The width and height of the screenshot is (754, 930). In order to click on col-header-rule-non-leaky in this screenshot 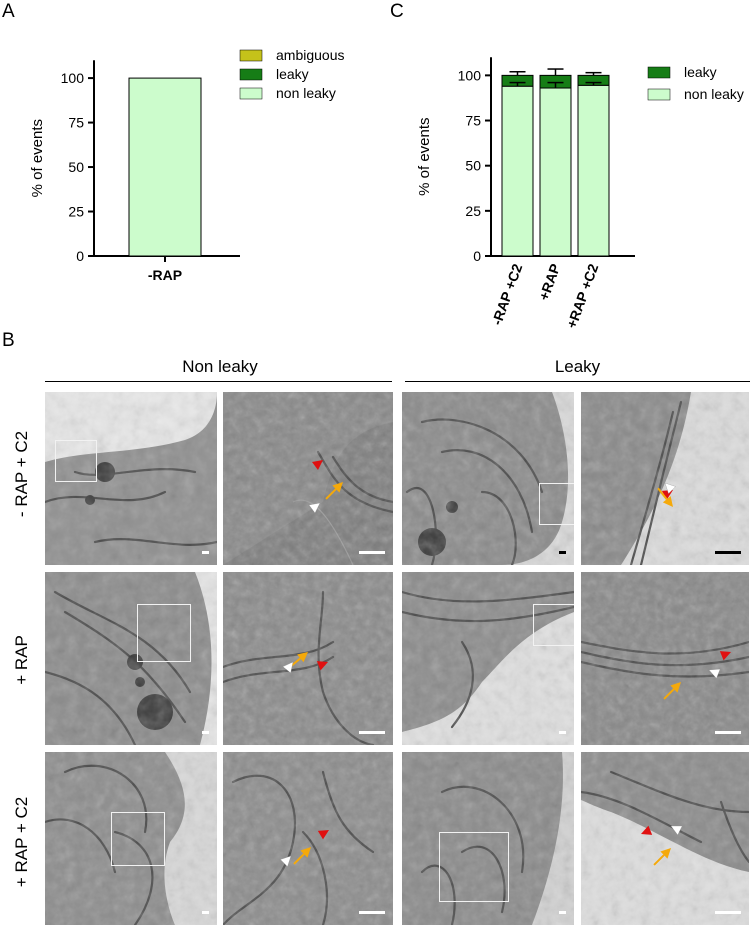, I will do `click(218, 381)`.